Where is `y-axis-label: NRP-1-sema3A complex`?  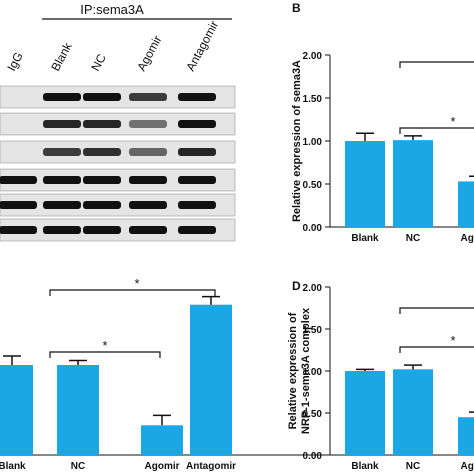 y-axis-label: NRP-1-sema3A complex is located at coordinates (306, 370).